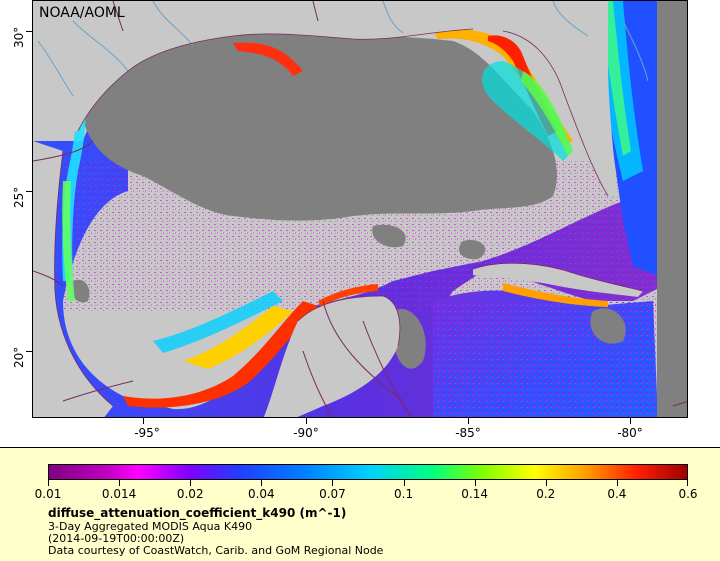 This screenshot has height=561, width=720. I want to click on florida-shelf-green, so click(547, 113).